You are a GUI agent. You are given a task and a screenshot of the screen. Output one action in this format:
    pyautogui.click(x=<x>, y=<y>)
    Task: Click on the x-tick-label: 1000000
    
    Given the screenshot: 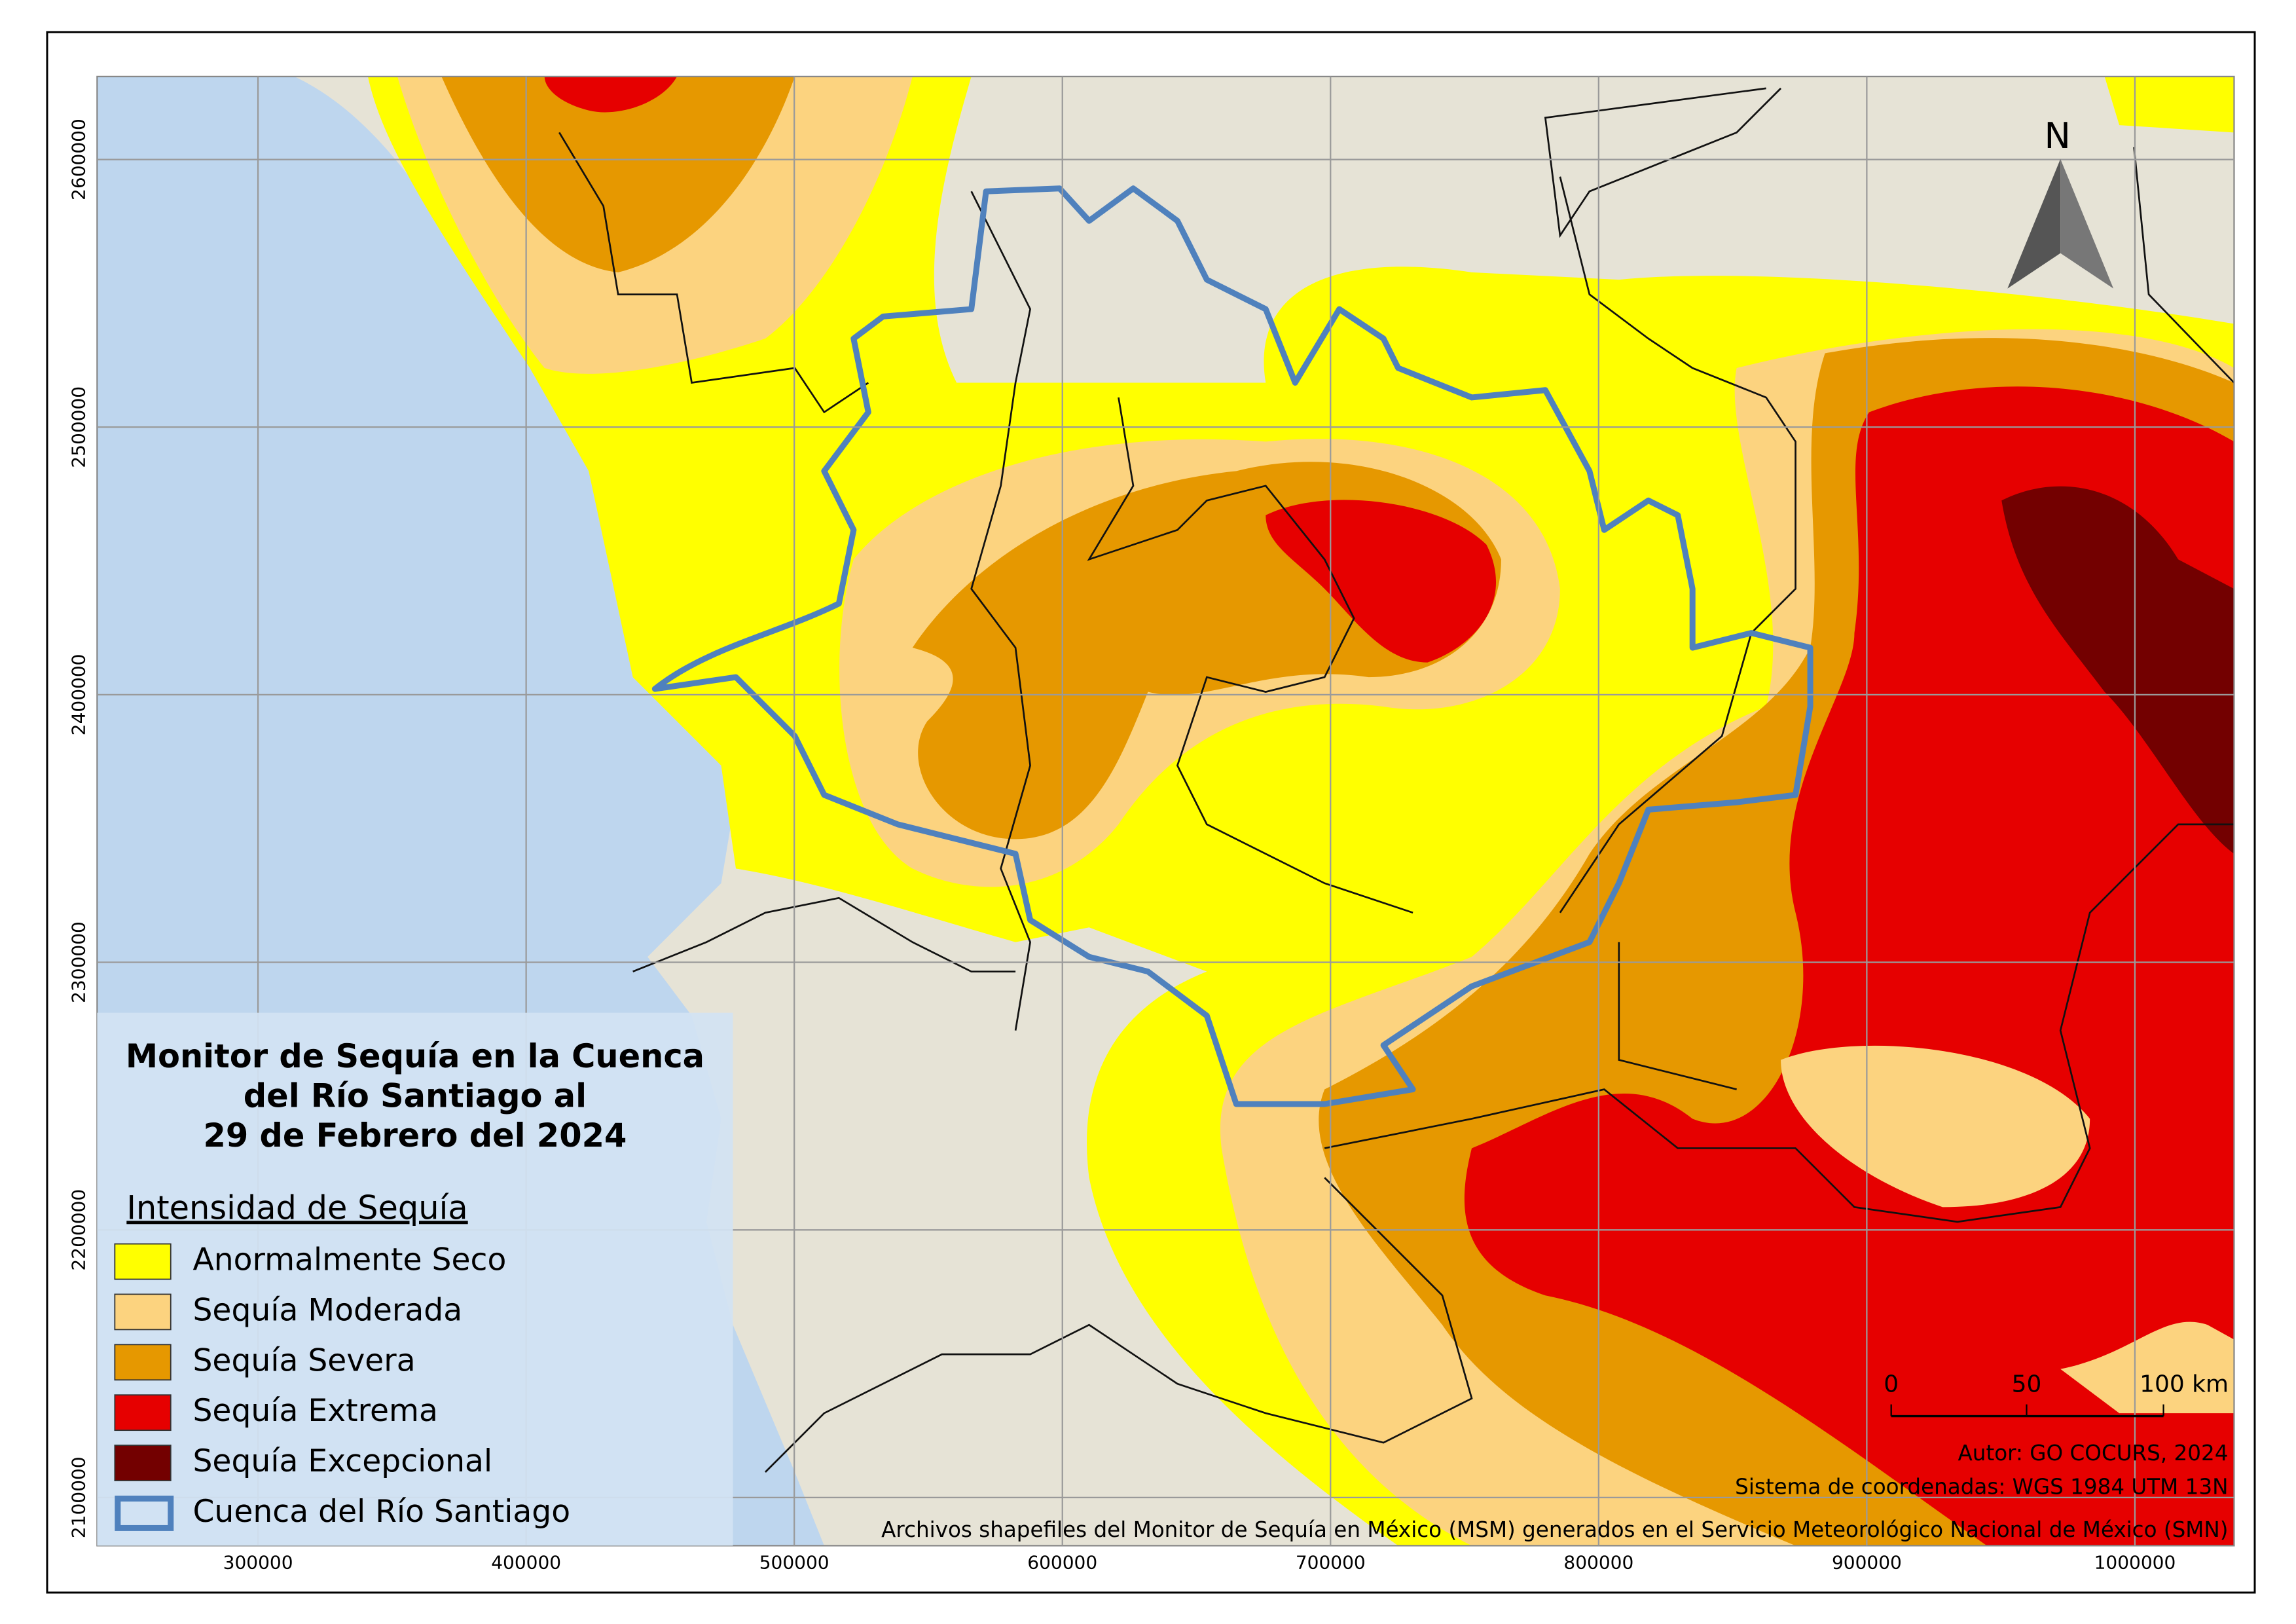 What is the action you would take?
    pyautogui.click(x=2135, y=1562)
    